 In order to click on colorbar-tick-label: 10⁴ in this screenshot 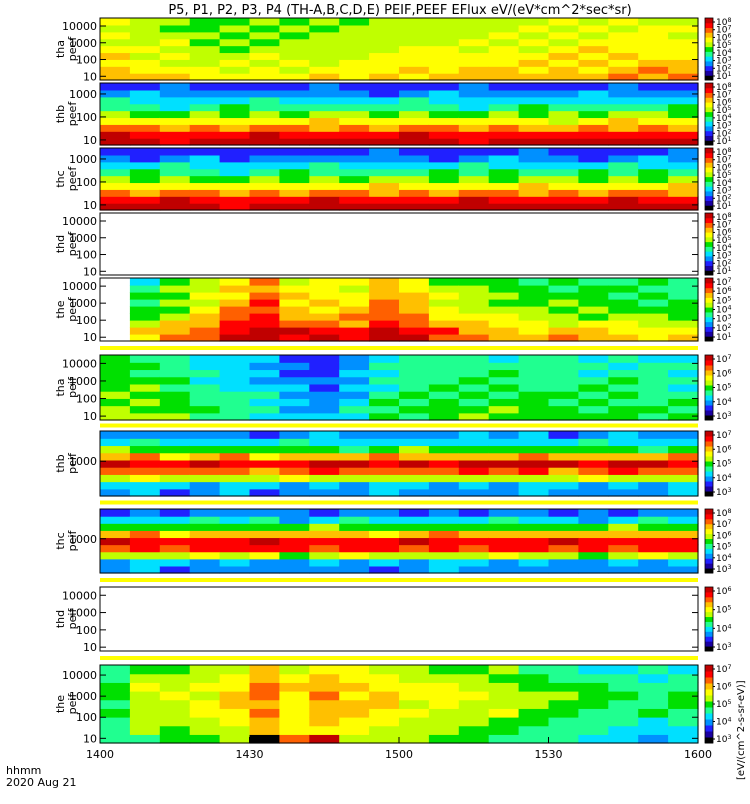, I will do `click(723, 722)`.